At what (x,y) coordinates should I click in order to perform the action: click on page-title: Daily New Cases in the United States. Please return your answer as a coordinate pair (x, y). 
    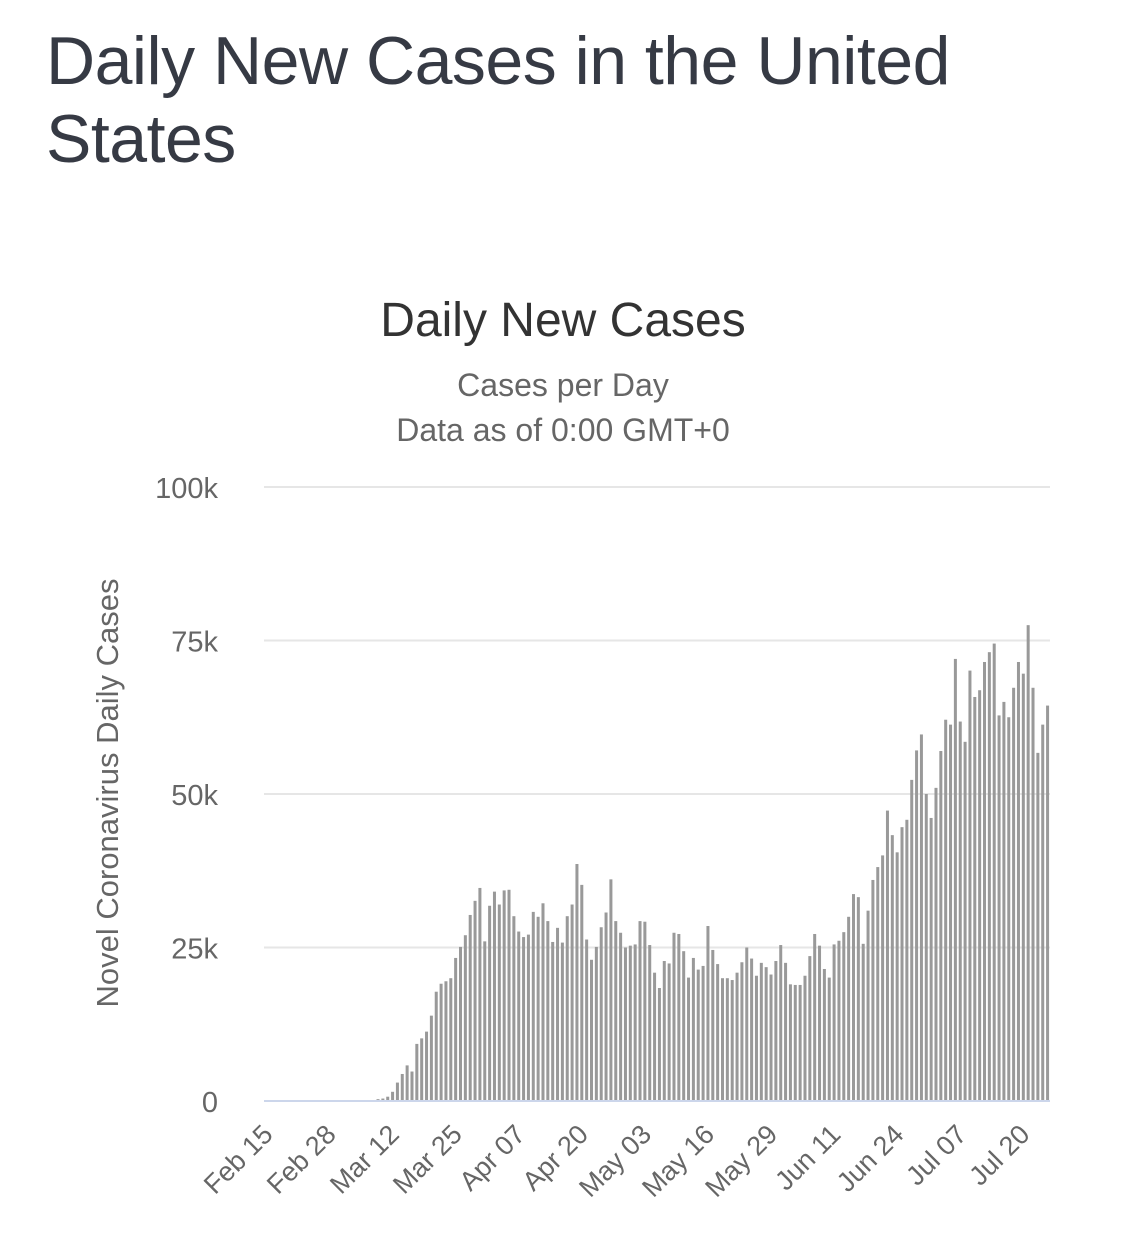
    Looking at the image, I should click on (498, 100).